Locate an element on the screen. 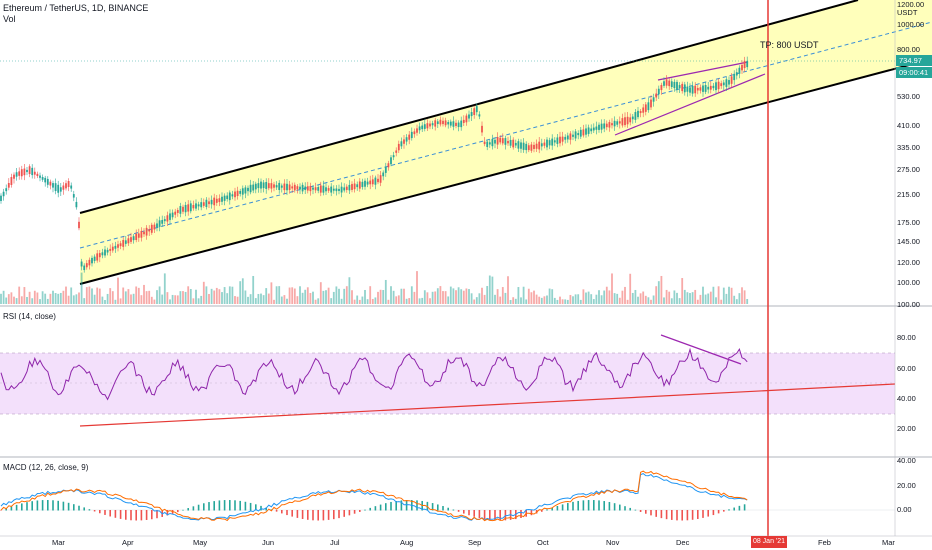 The width and height of the screenshot is (932, 550). symbol-title: Ethereum / TetherUS, 1D, BINANCE is located at coordinates (76, 8).